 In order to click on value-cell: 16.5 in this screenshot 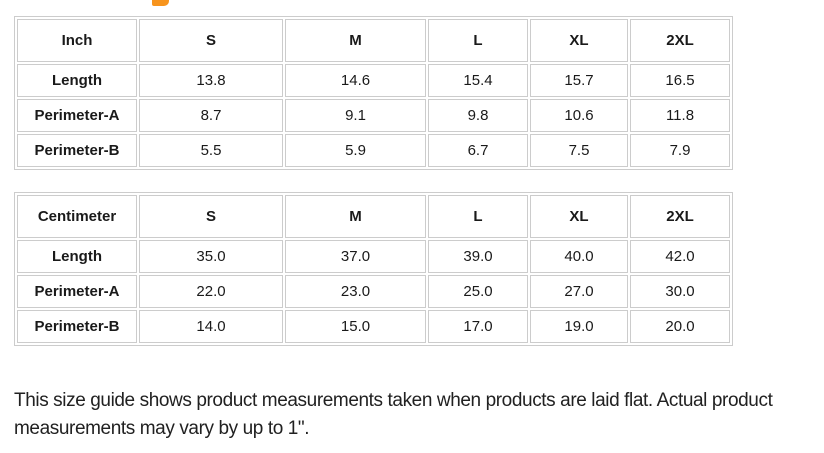, I will do `click(680, 80)`.